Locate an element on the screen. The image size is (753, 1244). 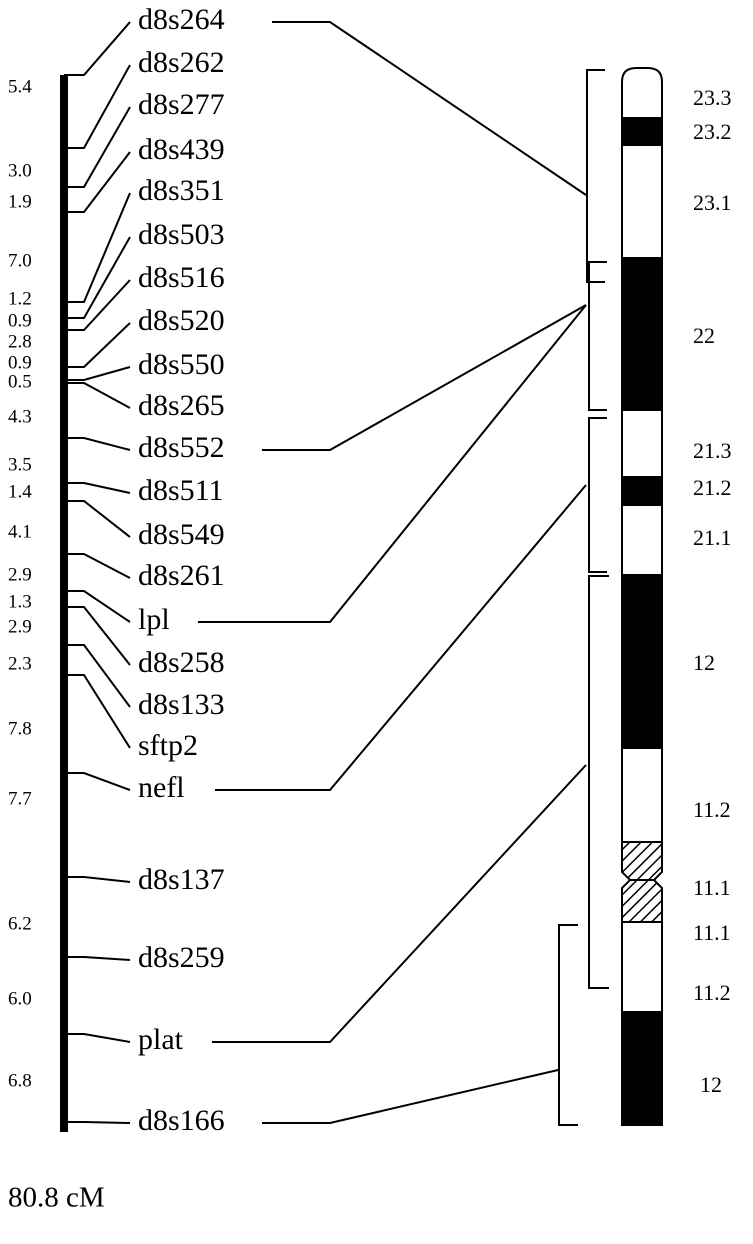
marker-label: d8s351 is located at coordinates (181, 190).